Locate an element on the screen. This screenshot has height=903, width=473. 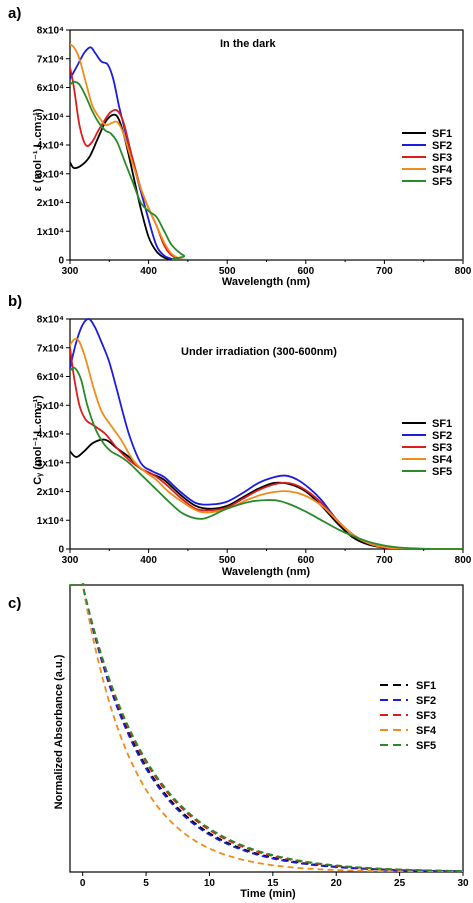
panel-b-y-axis-title: Cᵧ (mol⁻¹.L.cm⁻¹) is located at coordinates (38, 440).